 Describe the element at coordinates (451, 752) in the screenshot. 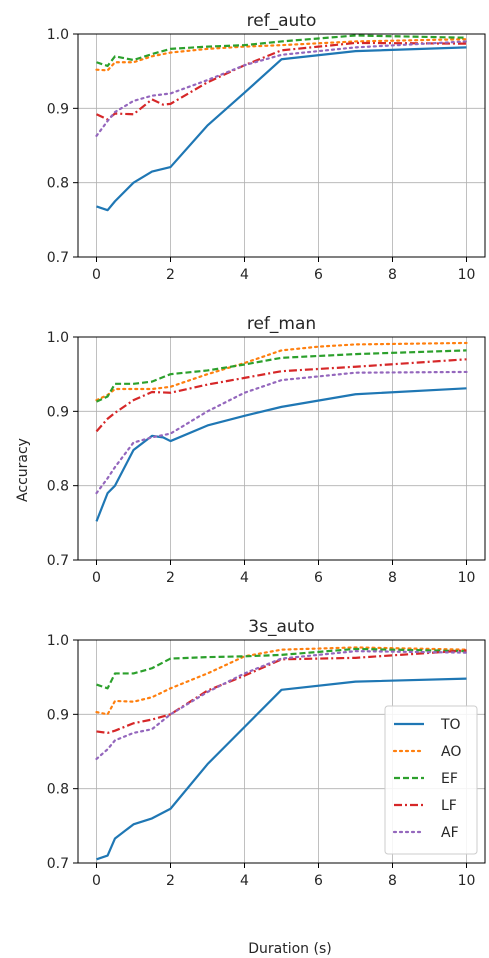

I see `legend-label-AO: AO` at that location.